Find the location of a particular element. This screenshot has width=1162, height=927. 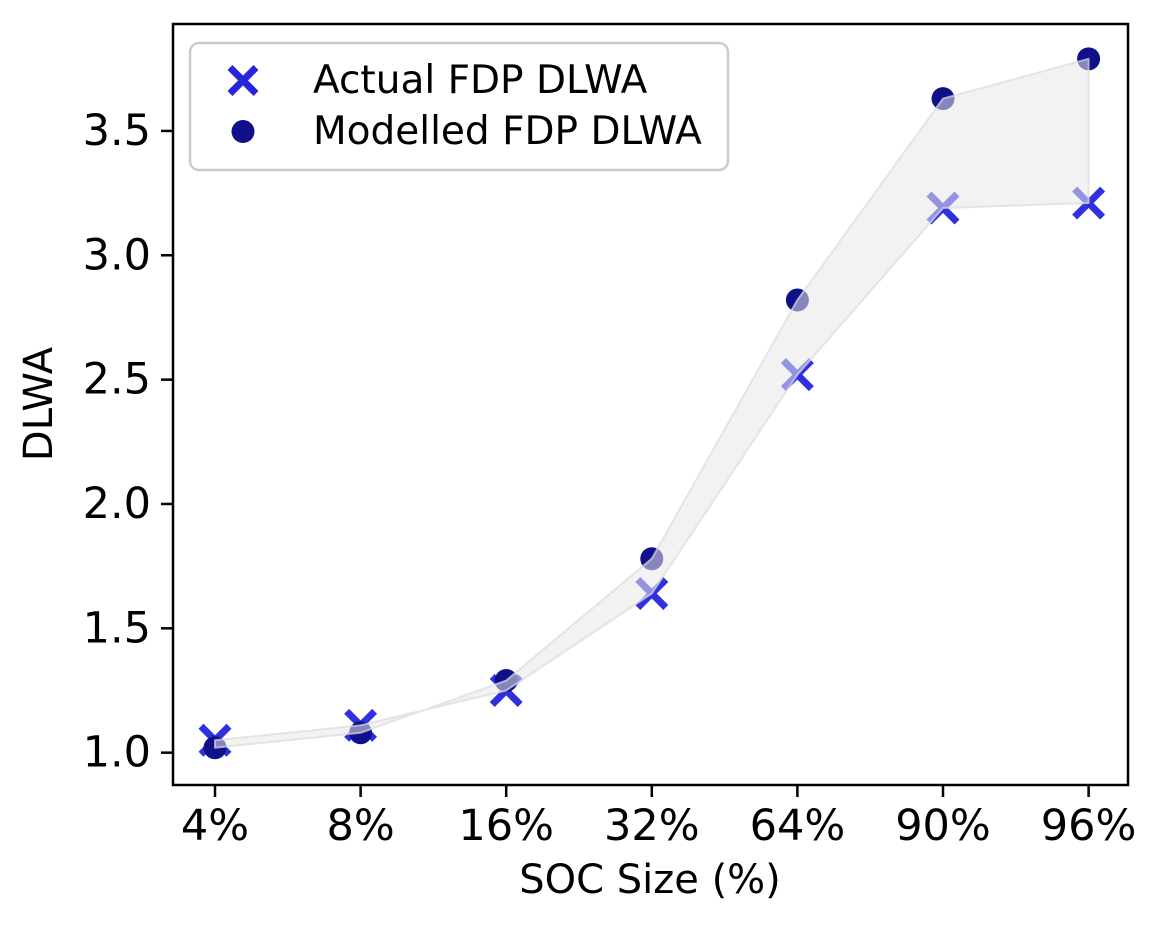

legend-marker-circle-icon is located at coordinates (243, 131).